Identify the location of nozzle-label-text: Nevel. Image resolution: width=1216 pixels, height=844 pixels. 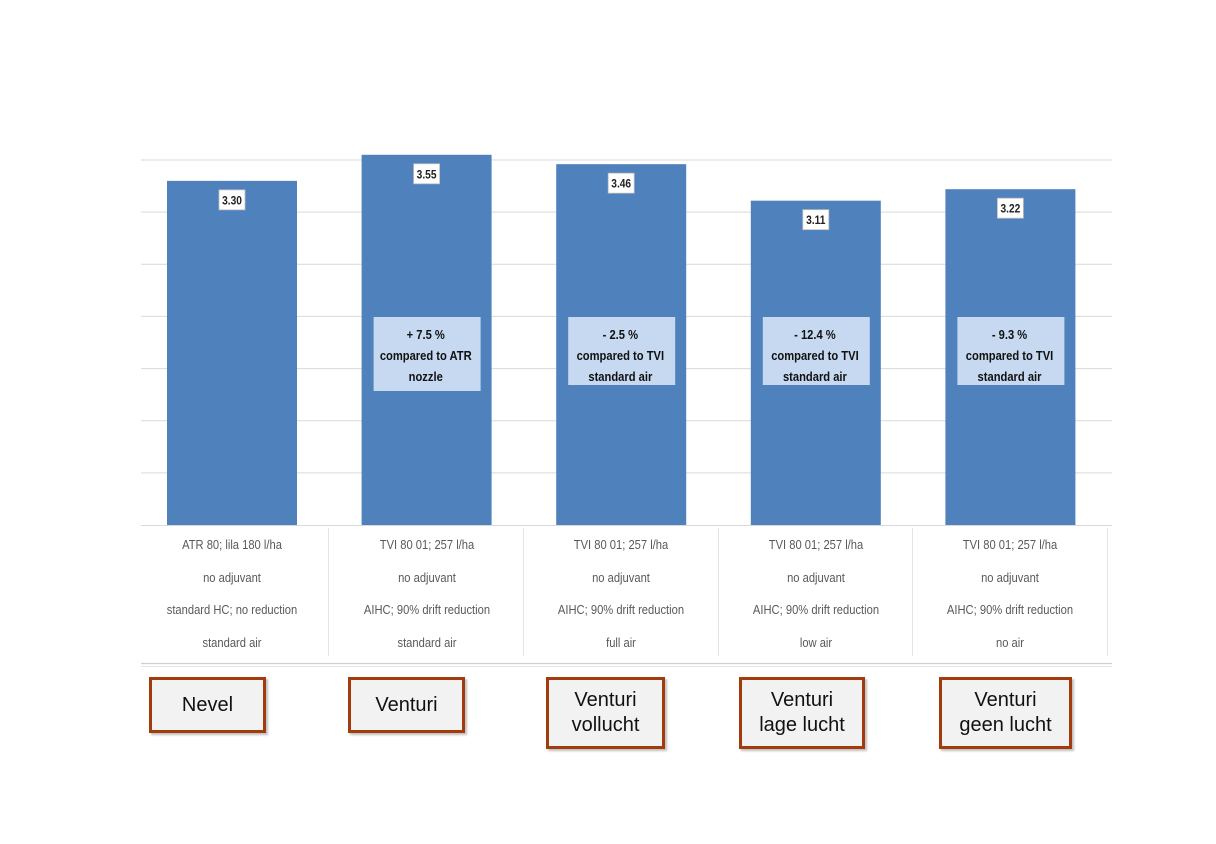
(207, 704).